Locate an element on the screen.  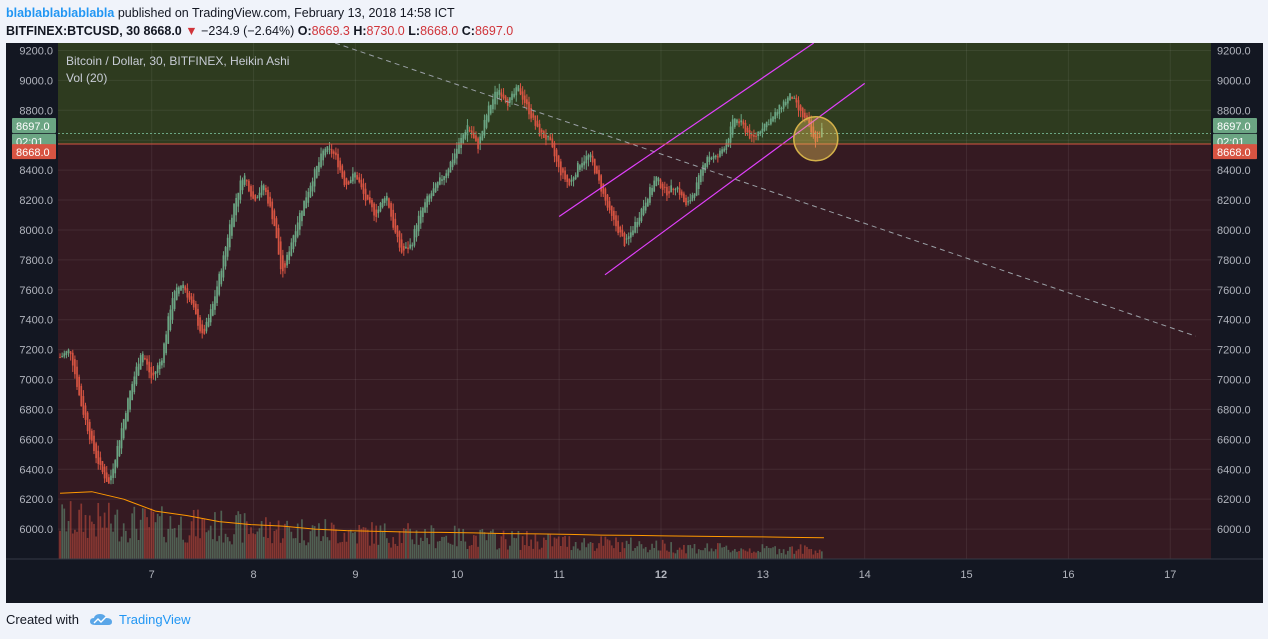
channel-lower-line is located at coordinates (735, 179).